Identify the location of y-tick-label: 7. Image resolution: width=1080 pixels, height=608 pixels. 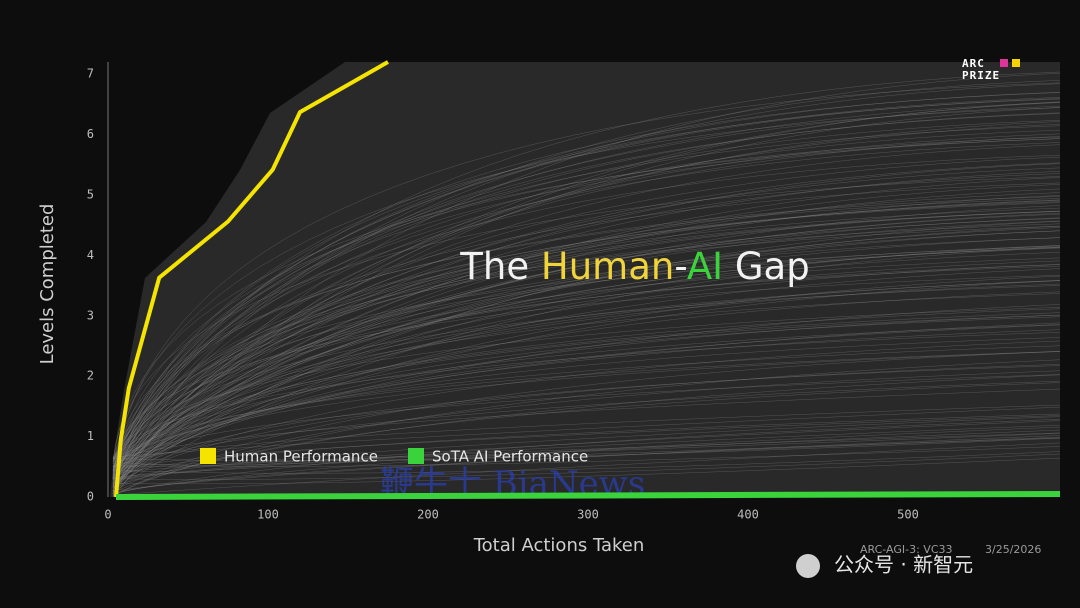
(90, 74).